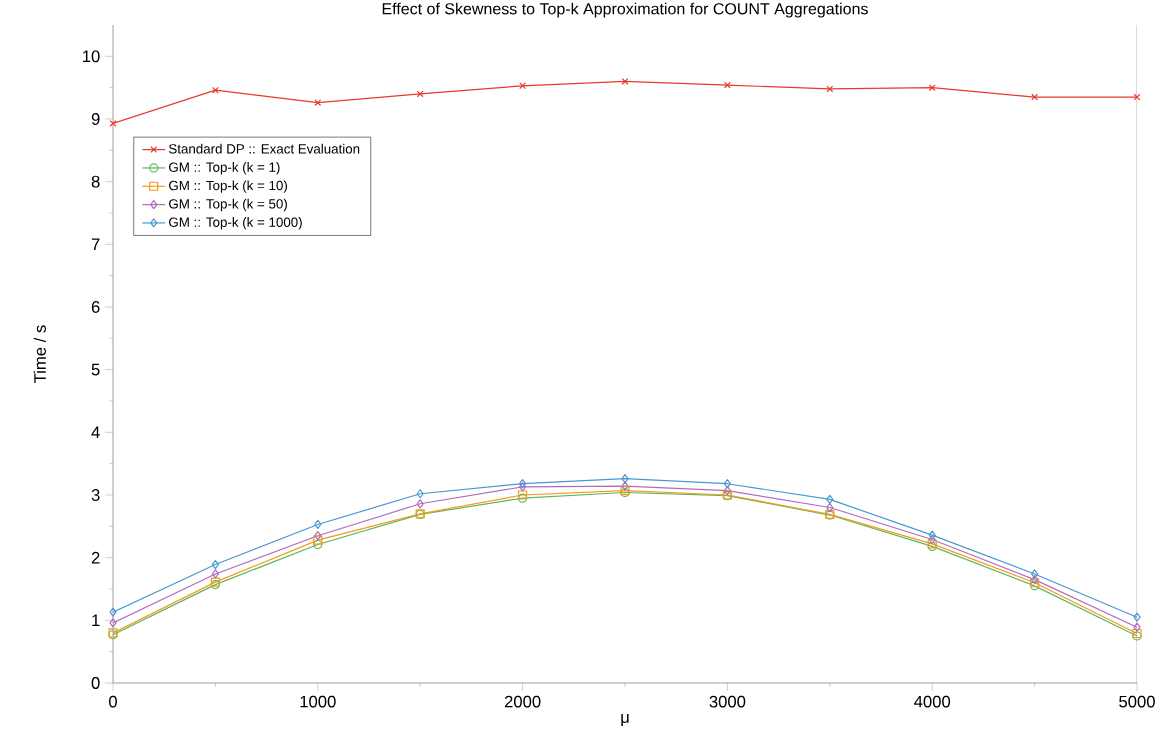  What do you see at coordinates (95, 181) in the screenshot?
I see `y-tick-label: 8` at bounding box center [95, 181].